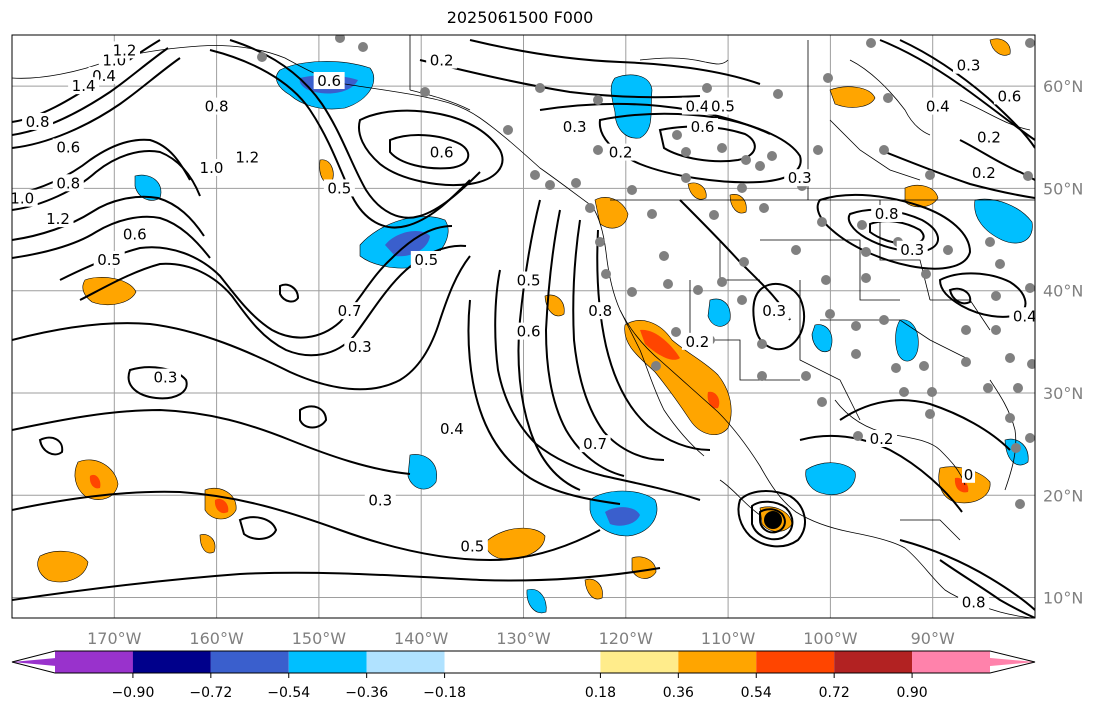  Describe the element at coordinates (520, 17) in the screenshot. I see `map-title: 2025061500 F000` at that location.